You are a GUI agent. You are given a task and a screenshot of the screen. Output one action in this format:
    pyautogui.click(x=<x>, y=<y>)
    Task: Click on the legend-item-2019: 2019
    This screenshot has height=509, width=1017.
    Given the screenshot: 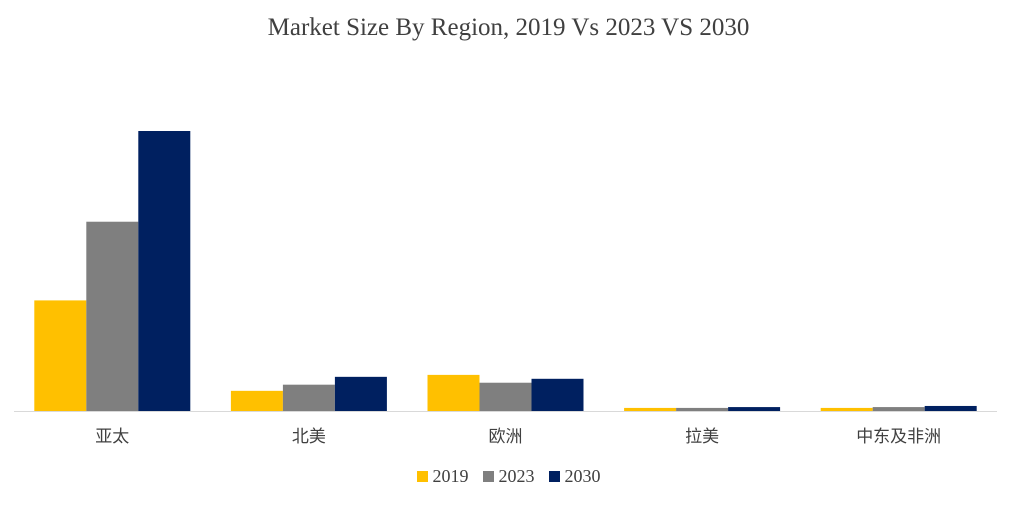 What is the action you would take?
    pyautogui.click(x=442, y=476)
    